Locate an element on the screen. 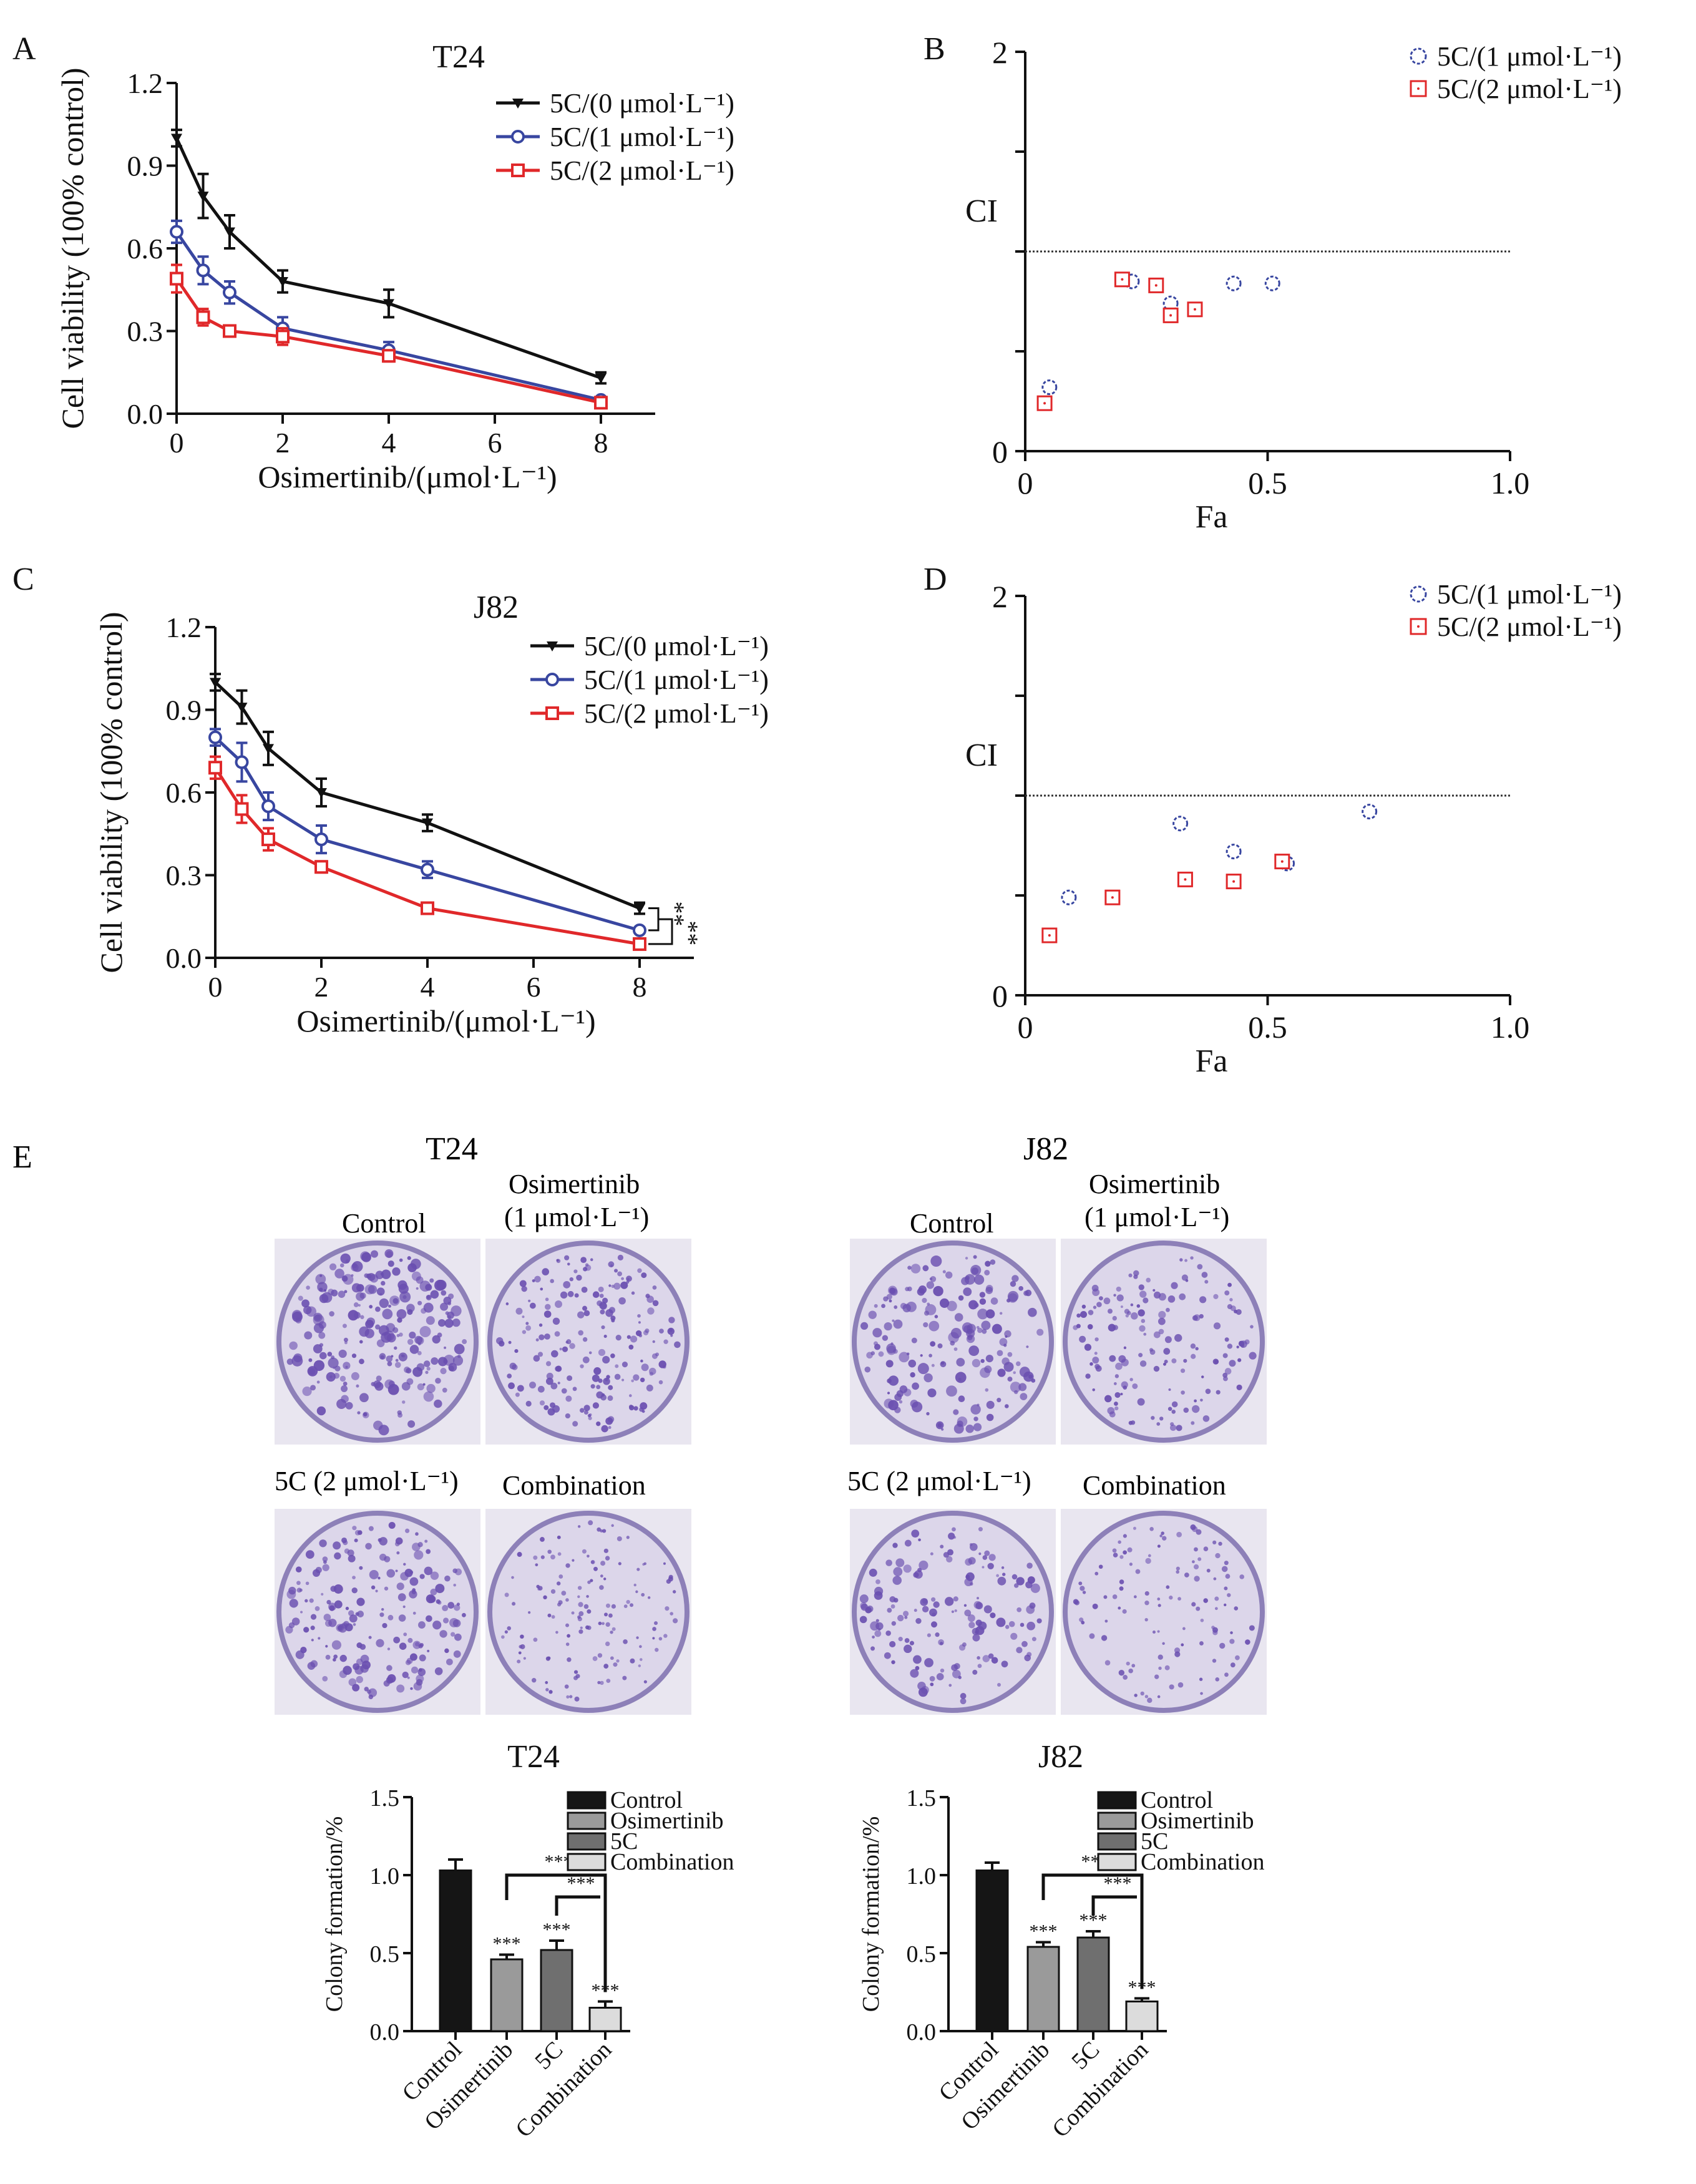 Image resolution: width=1696 pixels, height=2184 pixels. bar-e-j82 is located at coordinates (992, 1951).